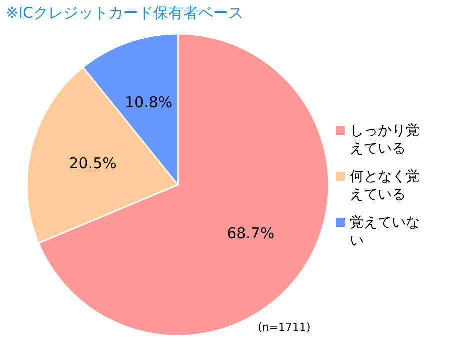 The height and width of the screenshot is (347, 459). Describe the element at coordinates (385, 140) in the screenshot. I see `legend-label: しっかり覚えている` at that location.